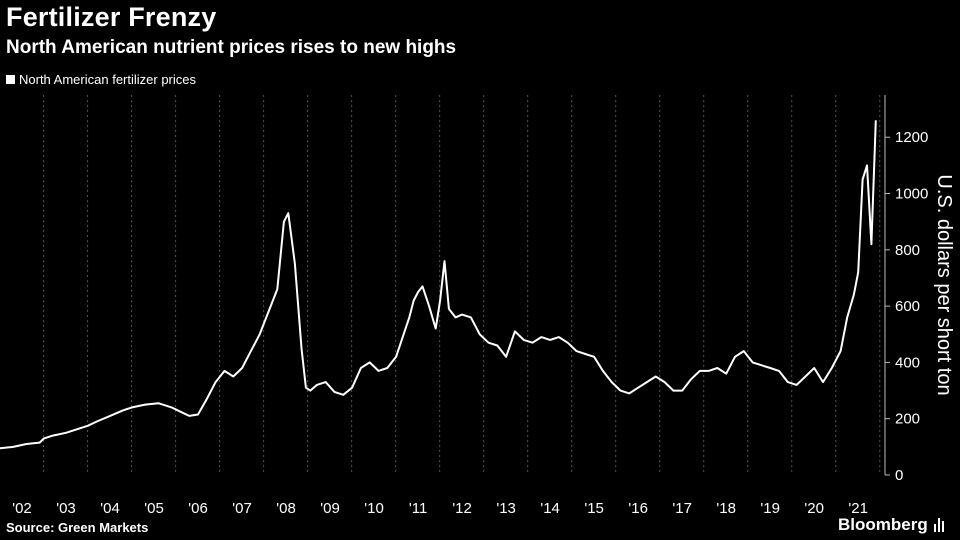 Image resolution: width=960 pixels, height=540 pixels. I want to click on y-tick-label: 0, so click(899, 475).